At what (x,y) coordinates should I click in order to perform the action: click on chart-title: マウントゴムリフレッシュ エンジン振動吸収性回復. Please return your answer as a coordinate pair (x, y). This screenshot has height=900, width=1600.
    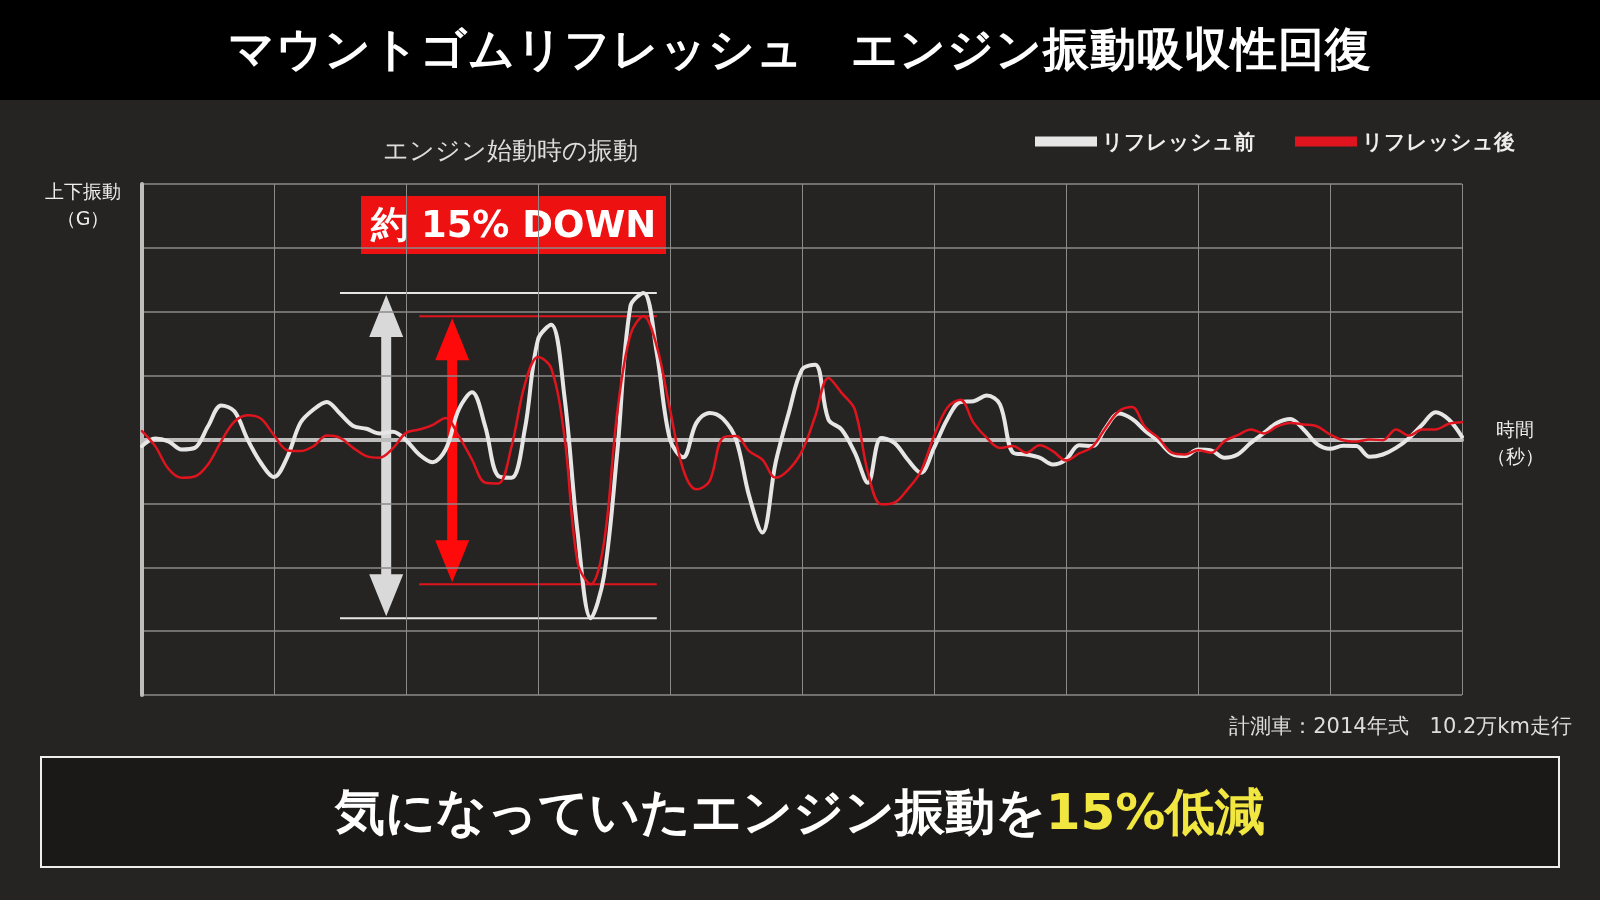
    Looking at the image, I should click on (800, 50).